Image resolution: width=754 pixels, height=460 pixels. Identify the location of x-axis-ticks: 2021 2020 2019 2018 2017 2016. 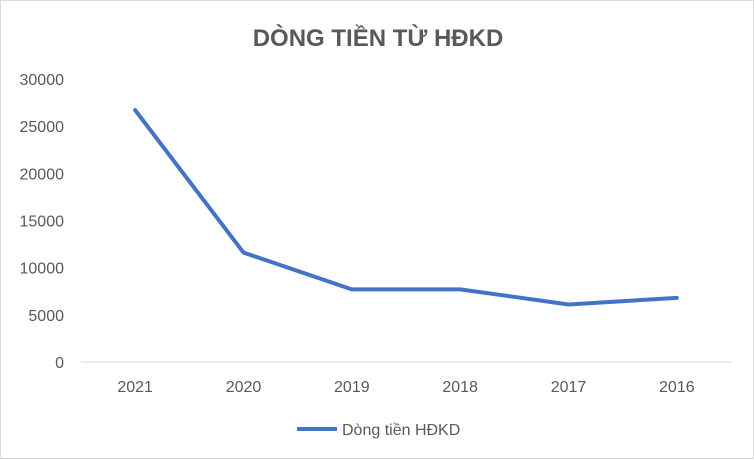
(405, 387).